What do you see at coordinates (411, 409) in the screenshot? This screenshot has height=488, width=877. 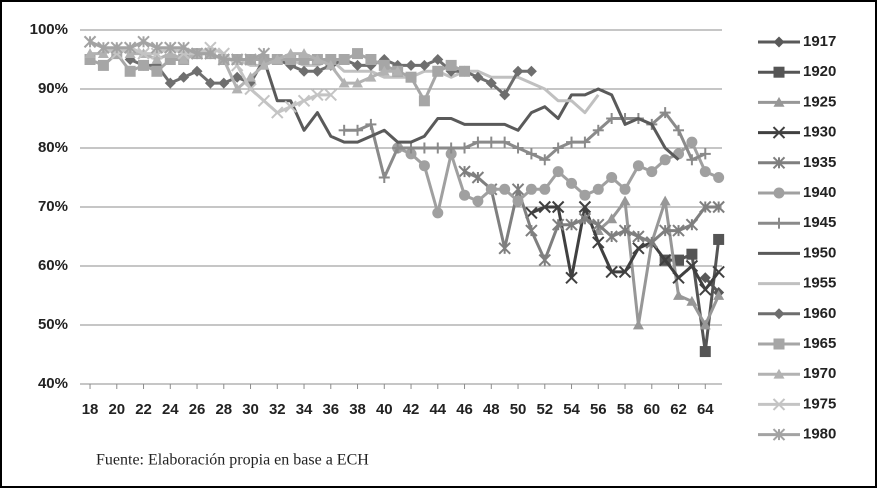 I see `x-tick-label: 42` at bounding box center [411, 409].